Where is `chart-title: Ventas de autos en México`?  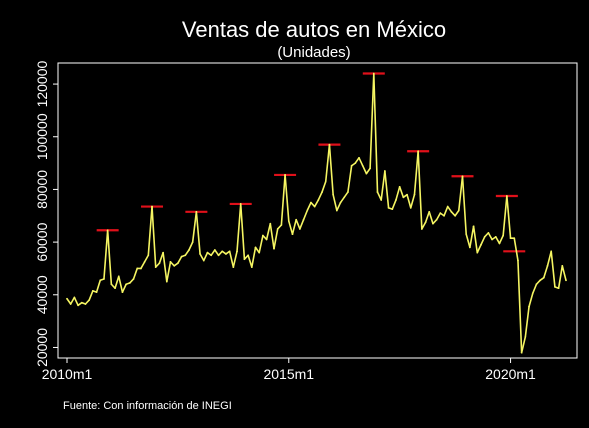 chart-title: Ventas de autos en México is located at coordinates (314, 29).